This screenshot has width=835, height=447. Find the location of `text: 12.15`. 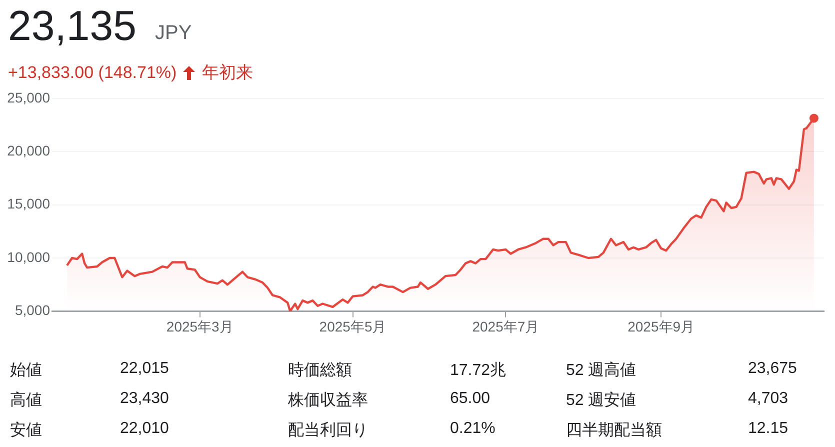

text: 12.15 is located at coordinates (768, 429).